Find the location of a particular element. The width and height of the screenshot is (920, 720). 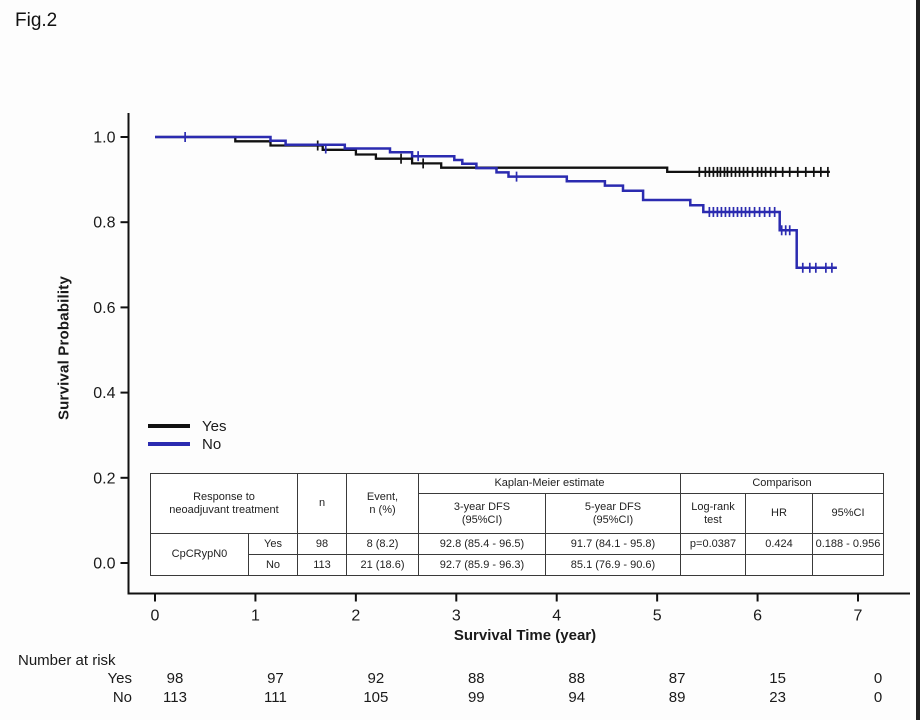

stats-cell-n: 98 is located at coordinates (322, 544).